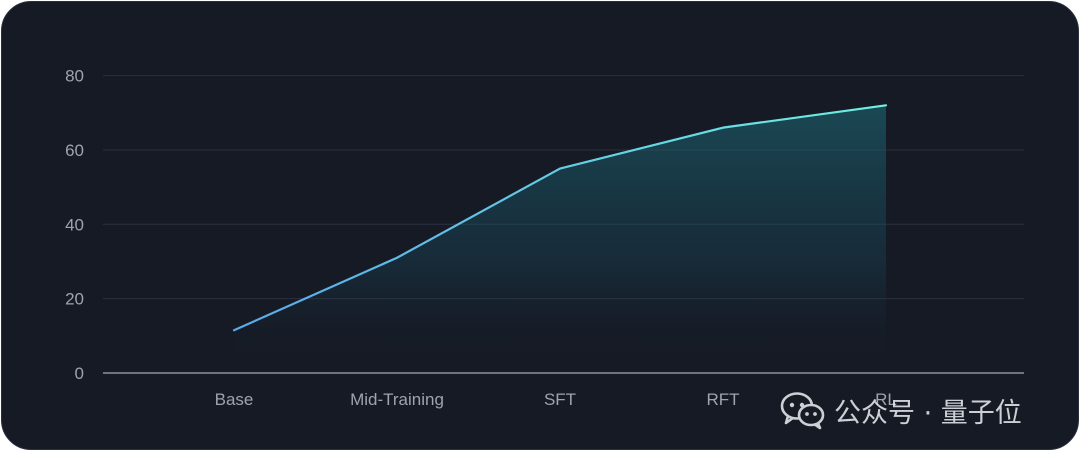  I want to click on x-tick-label: Mid-Training, so click(397, 399).